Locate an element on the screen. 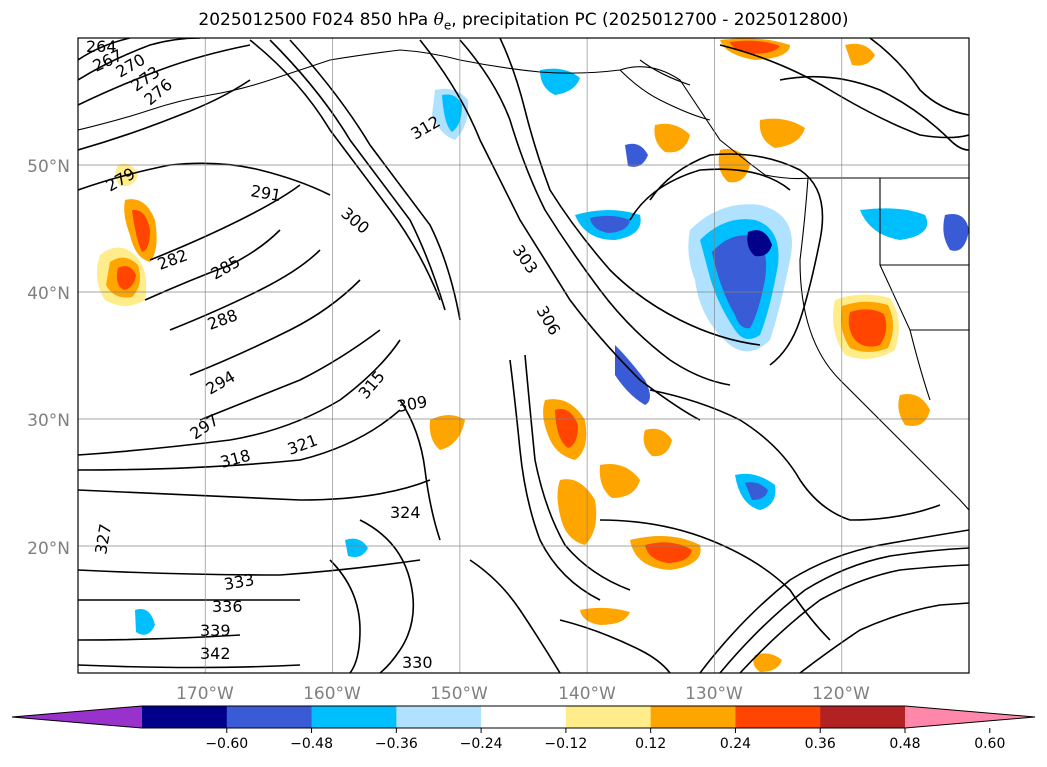  precip-area-positive-west is located at coordinates (126, 234).